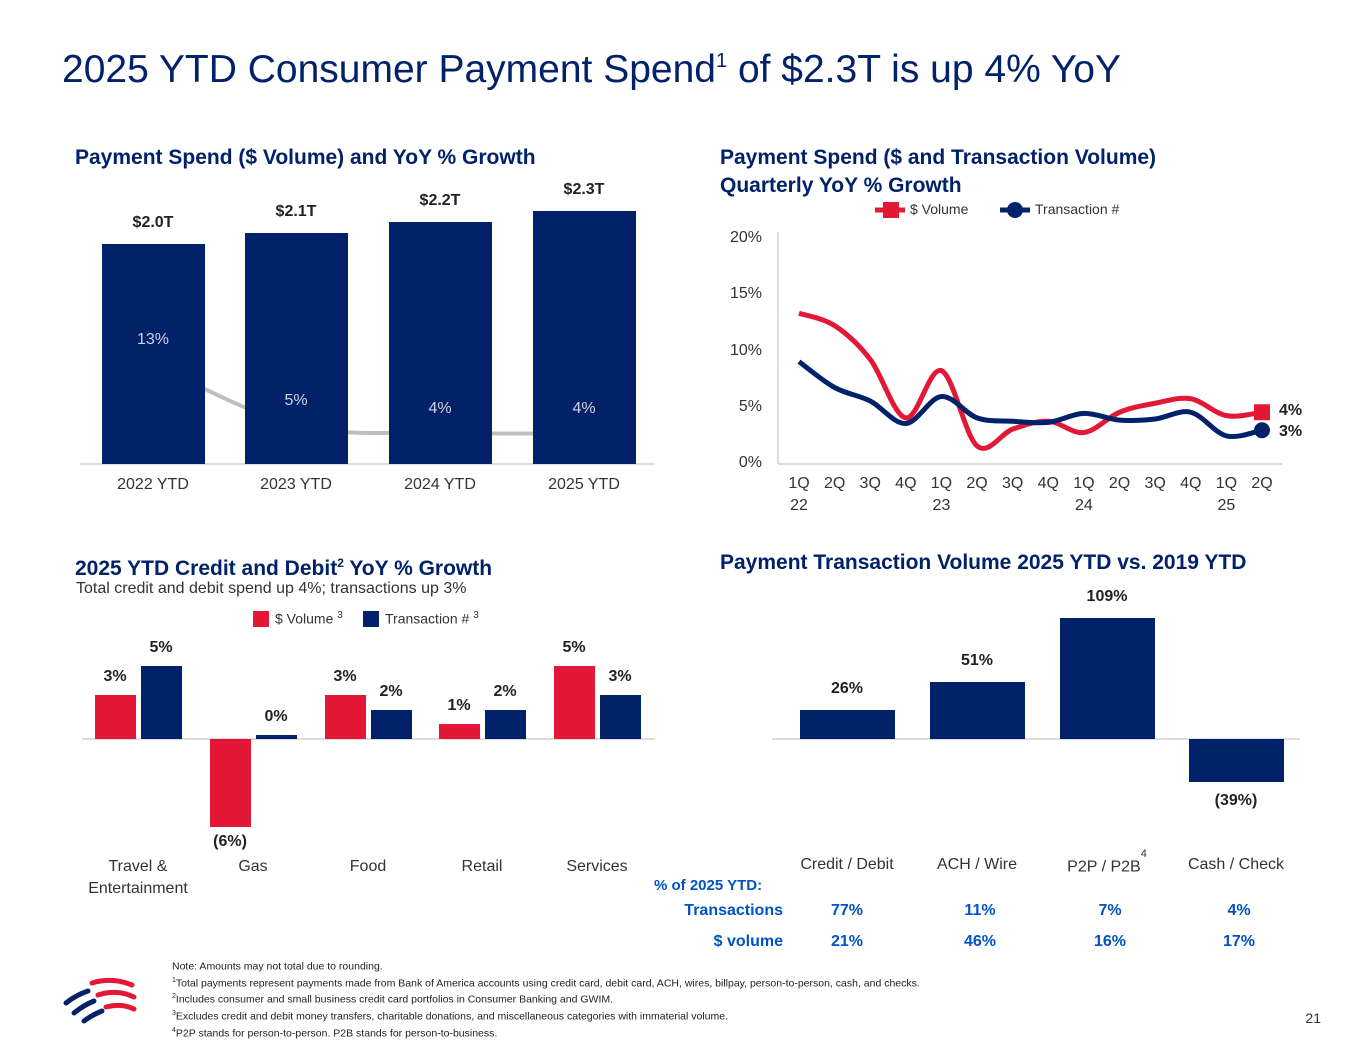  Describe the element at coordinates (748, 941) in the screenshot. I see `table-row-label: $ volume` at that location.